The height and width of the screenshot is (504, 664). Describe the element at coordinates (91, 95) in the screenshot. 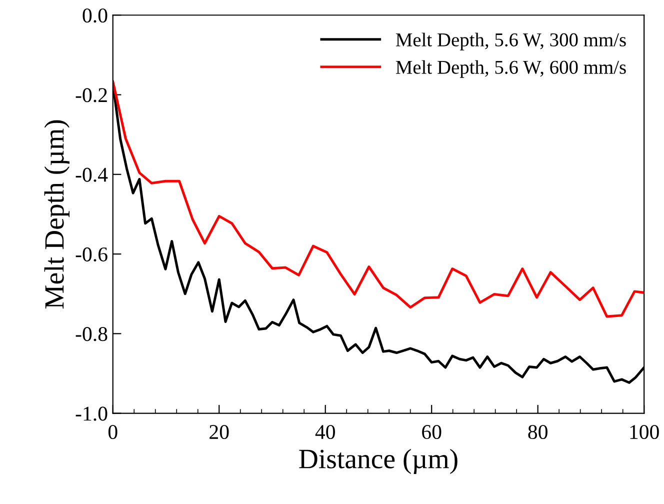

I see `y-tick-label: -0.2` at that location.